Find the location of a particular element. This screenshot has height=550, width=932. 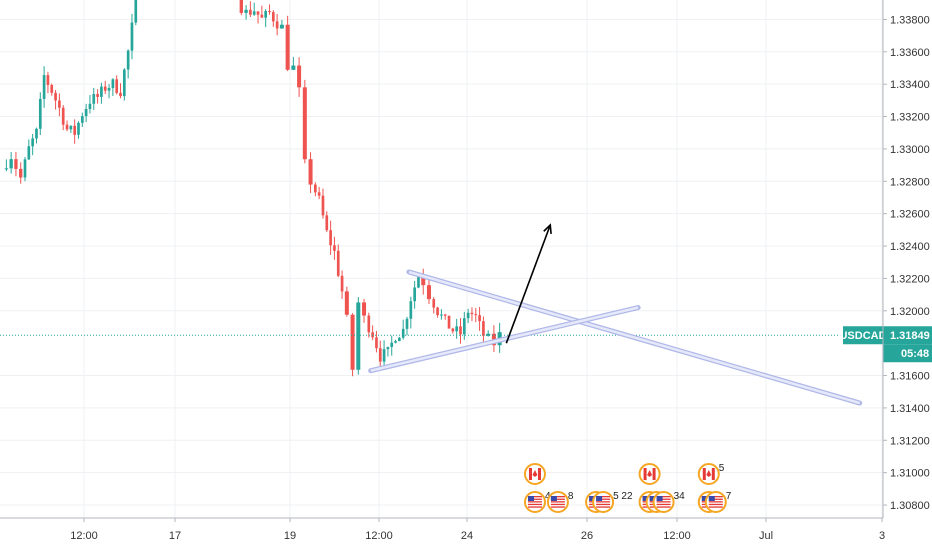

upper-trendline-inner is located at coordinates (634, 337).